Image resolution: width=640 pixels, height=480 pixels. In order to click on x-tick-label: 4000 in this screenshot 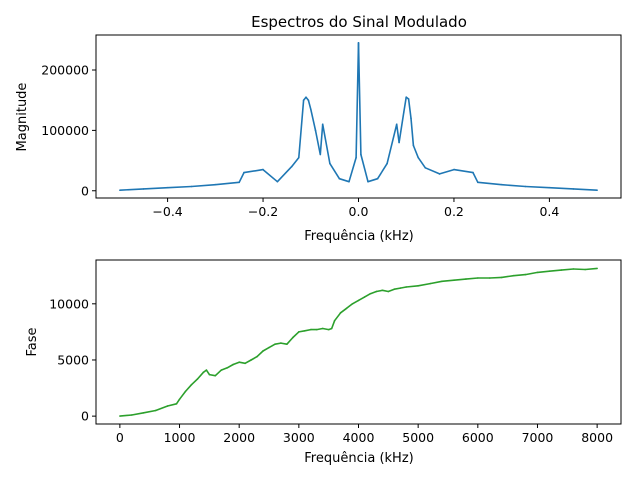, I will do `click(359, 437)`.